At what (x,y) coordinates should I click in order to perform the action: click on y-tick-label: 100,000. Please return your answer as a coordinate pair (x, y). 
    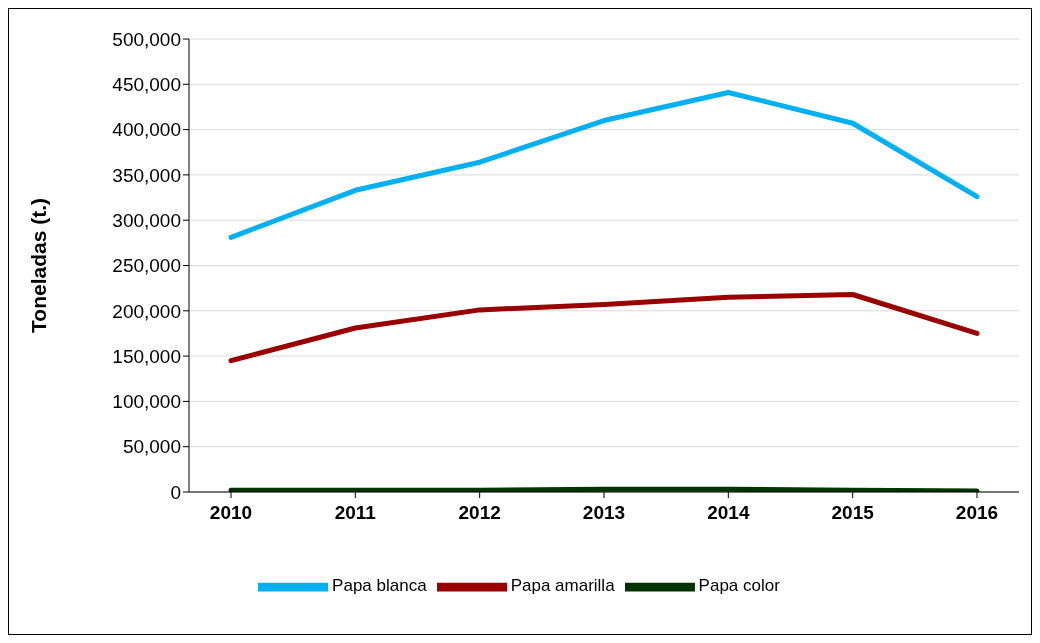
    Looking at the image, I should click on (146, 402).